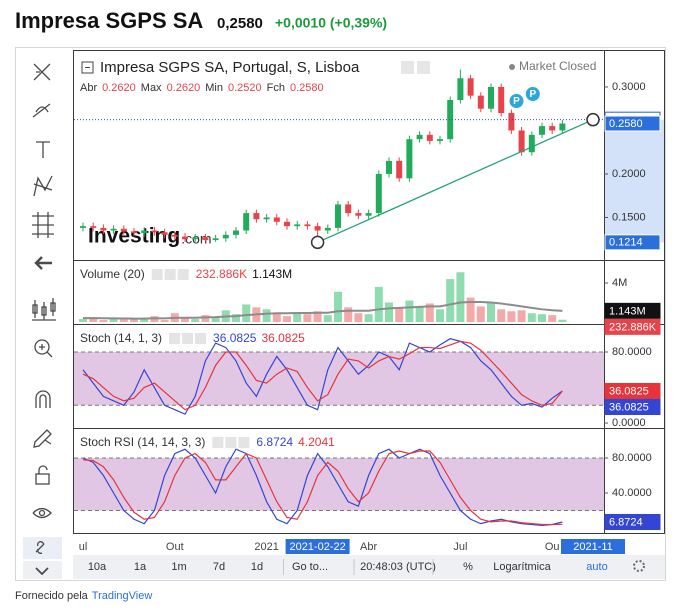 This screenshot has width=679, height=614. I want to click on visibility-tool, so click(42, 513).